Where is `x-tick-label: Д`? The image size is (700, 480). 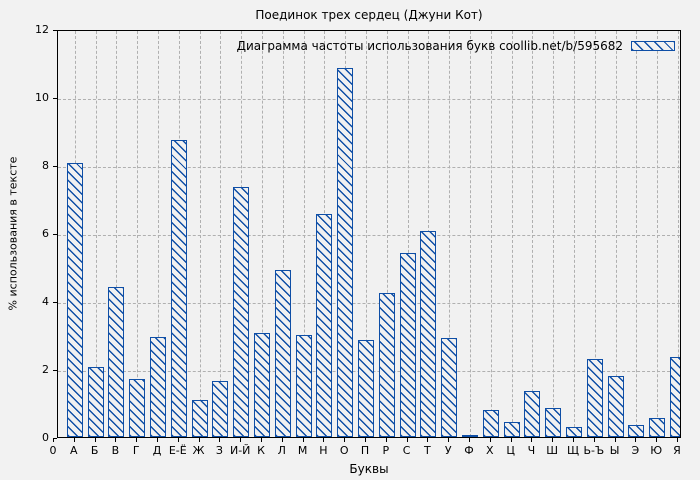
x-tick-label: Д is located at coordinates (157, 450).